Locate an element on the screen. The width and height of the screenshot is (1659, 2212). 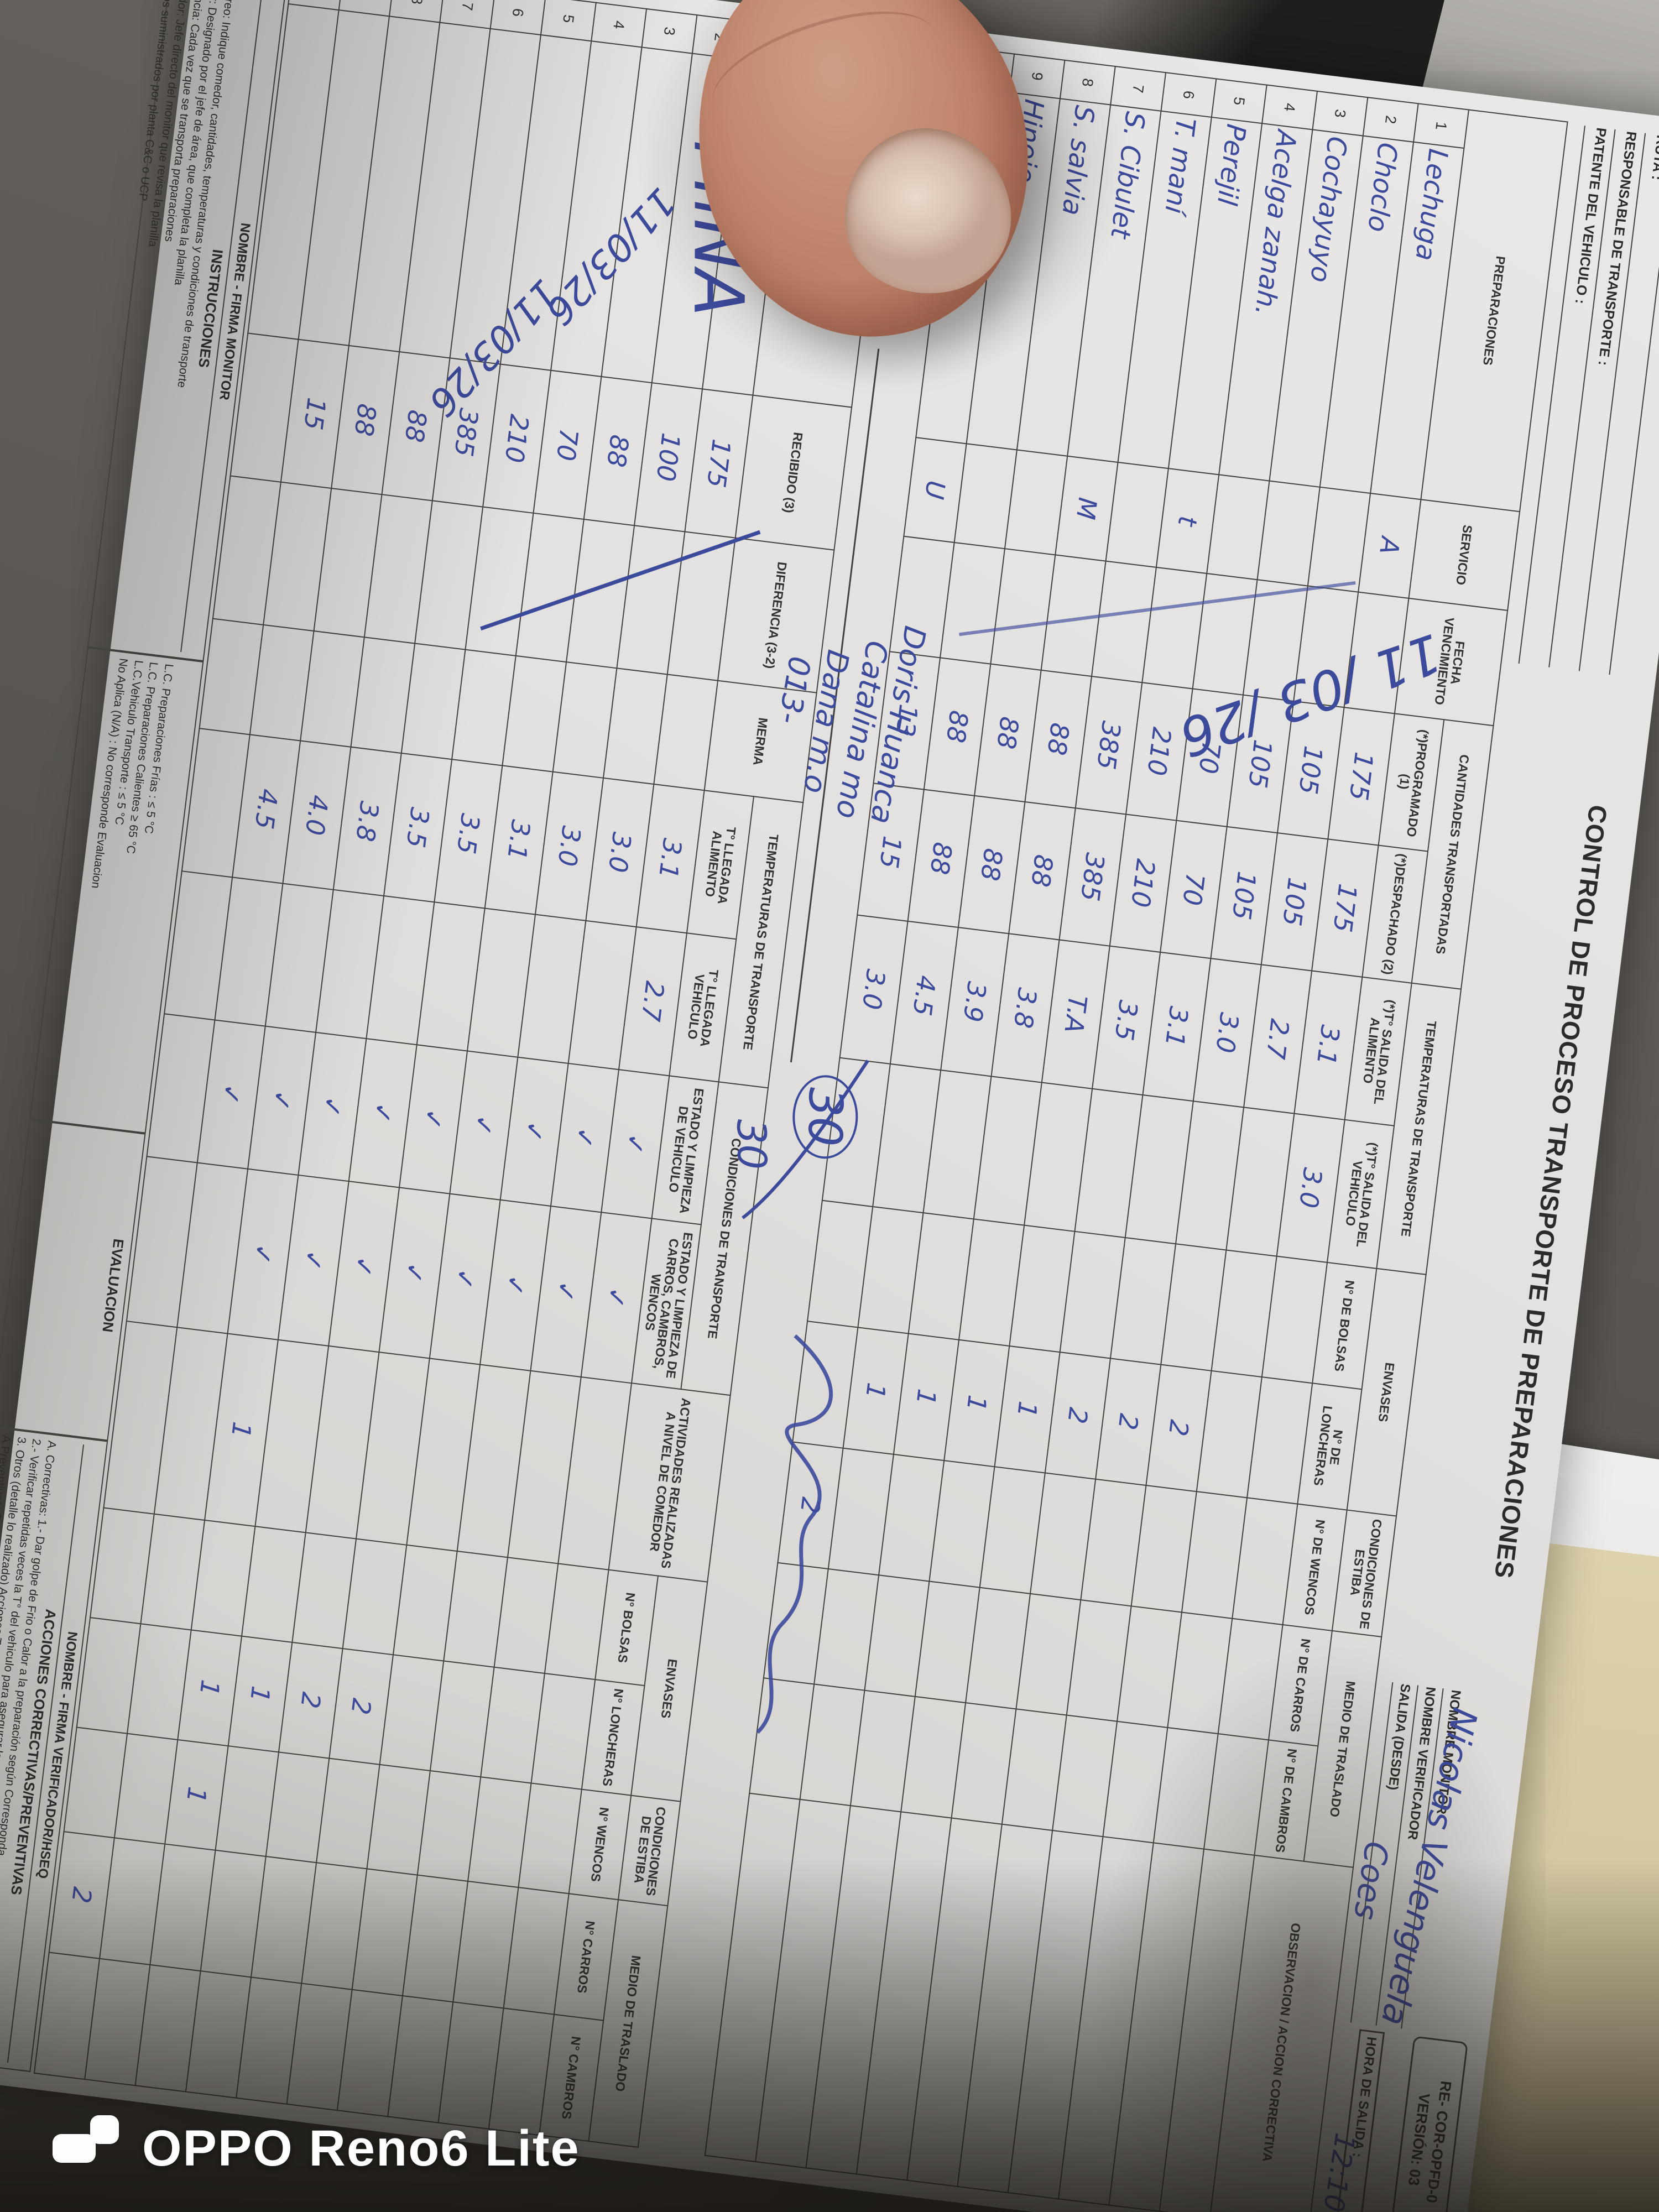
column-header: MERMA is located at coordinates (761, 742).